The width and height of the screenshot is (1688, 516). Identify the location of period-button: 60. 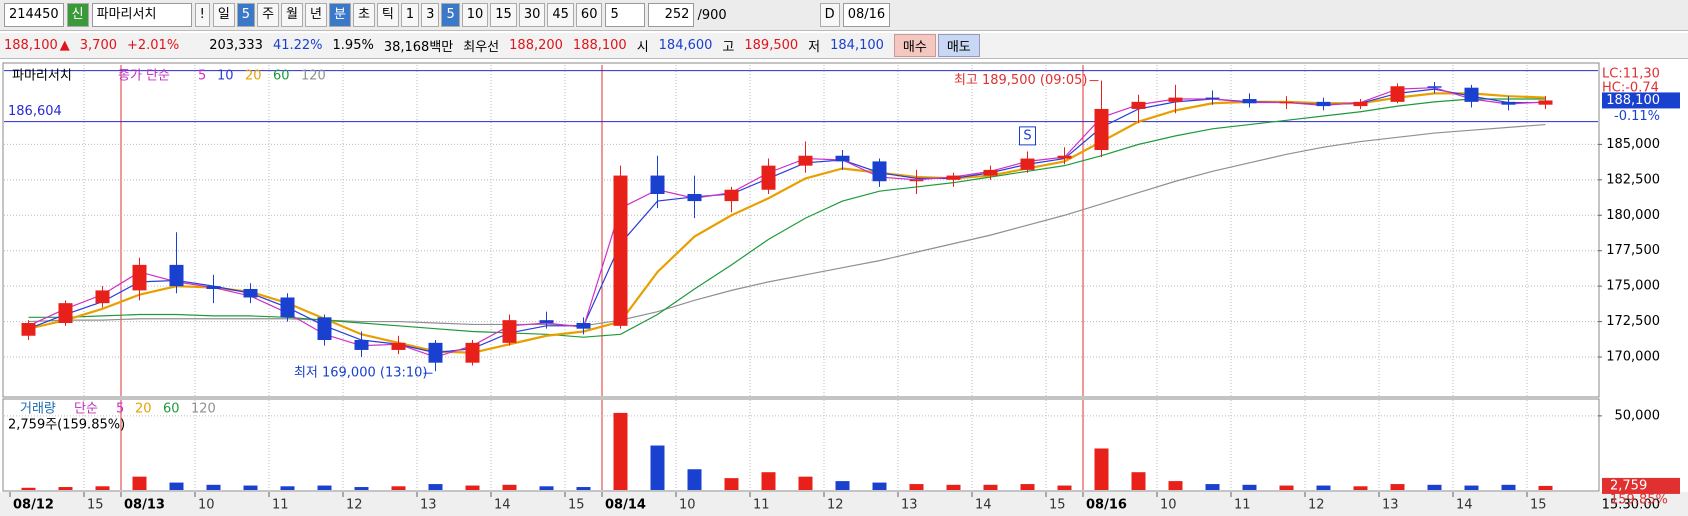
(589, 15).